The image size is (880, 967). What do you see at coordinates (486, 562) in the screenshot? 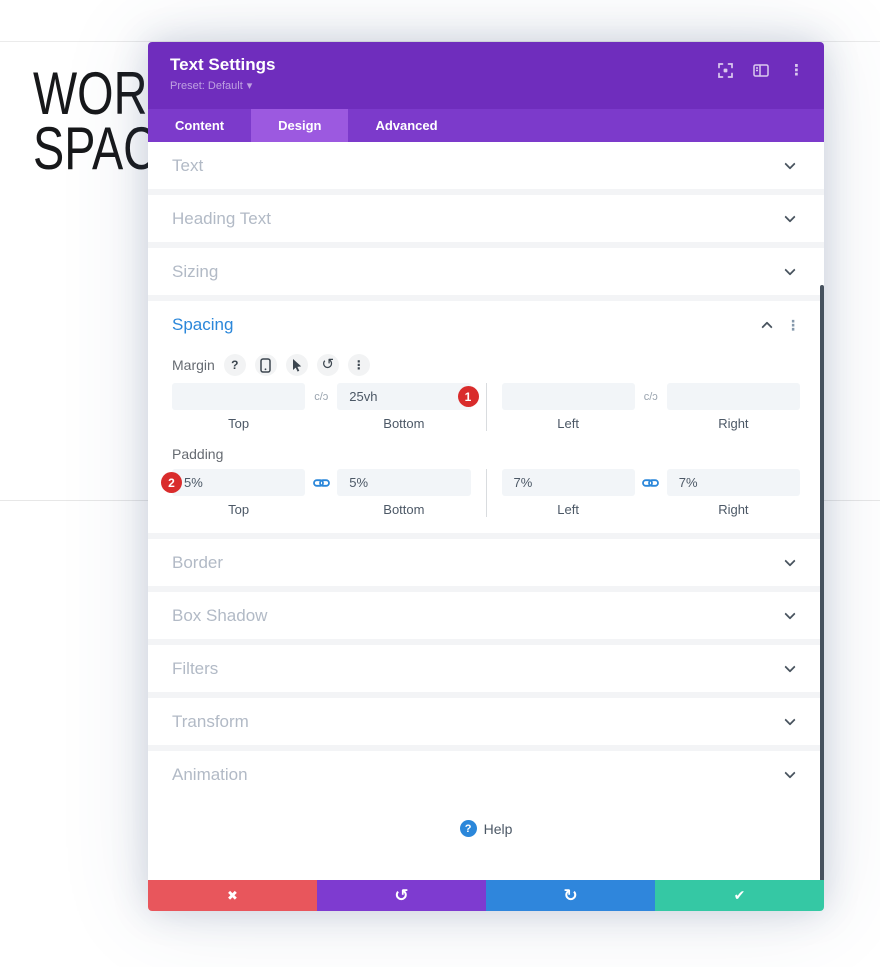
I see `section-border: Border` at bounding box center [486, 562].